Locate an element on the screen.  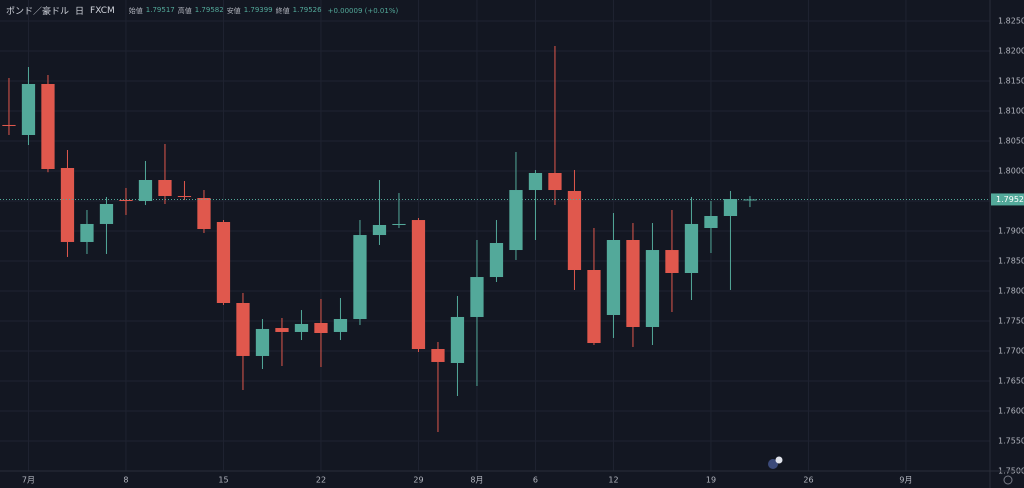
y-tick-label: 1.80000 is located at coordinates (1011, 171).